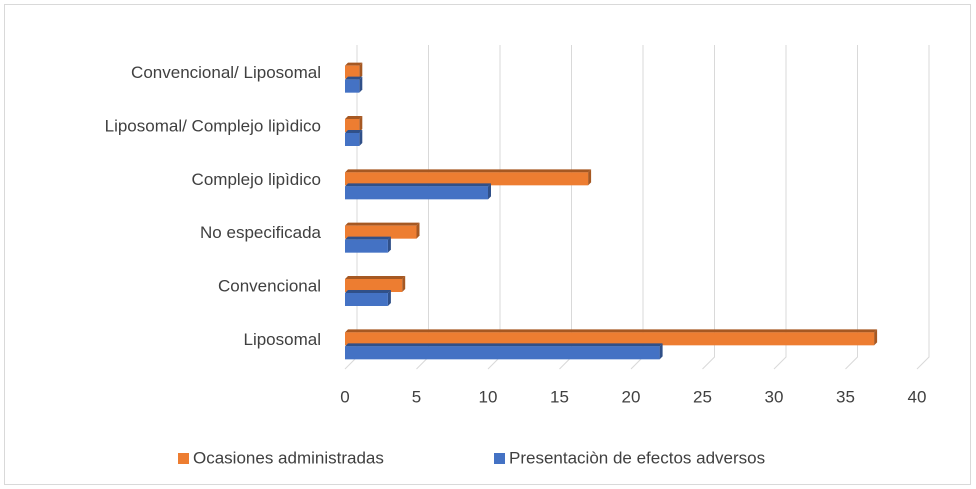  I want to click on y-tick-label: Convencional/ Liposomal, so click(226, 72).